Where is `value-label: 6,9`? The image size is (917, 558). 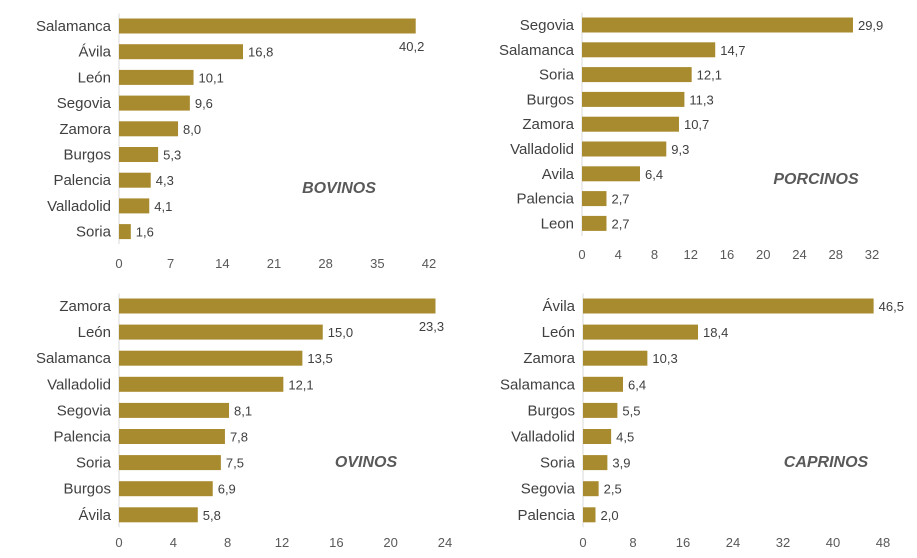
value-label: 6,9 is located at coordinates (227, 489).